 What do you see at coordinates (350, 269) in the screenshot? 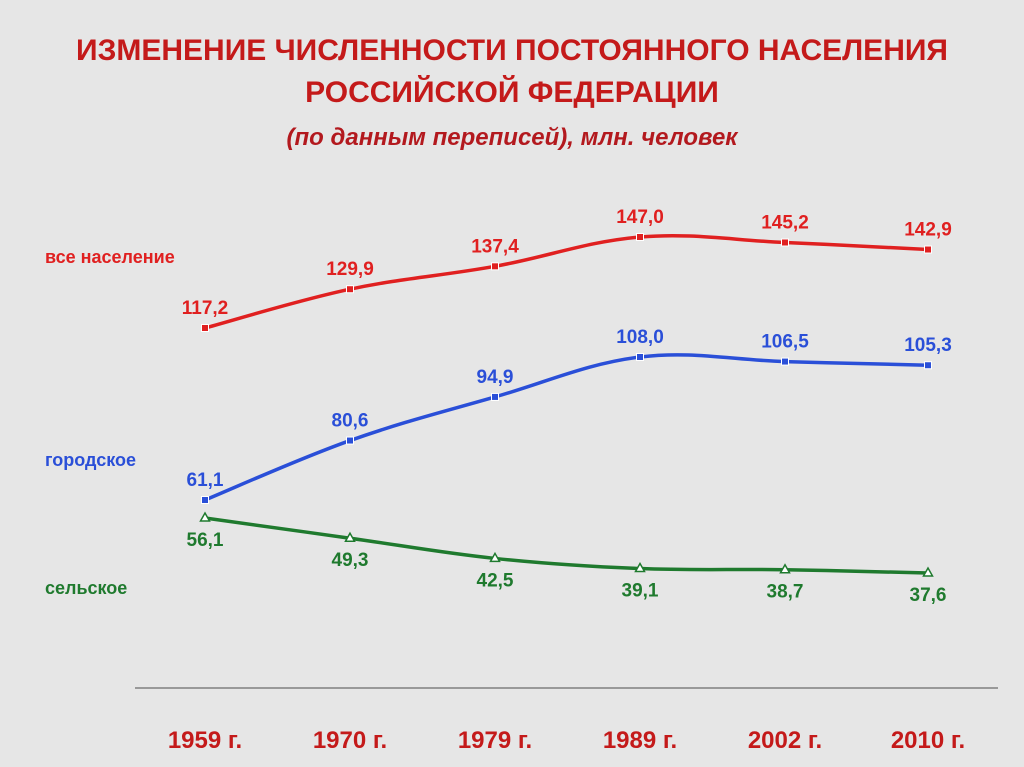
I see `data-label: 129,9` at bounding box center [350, 269].